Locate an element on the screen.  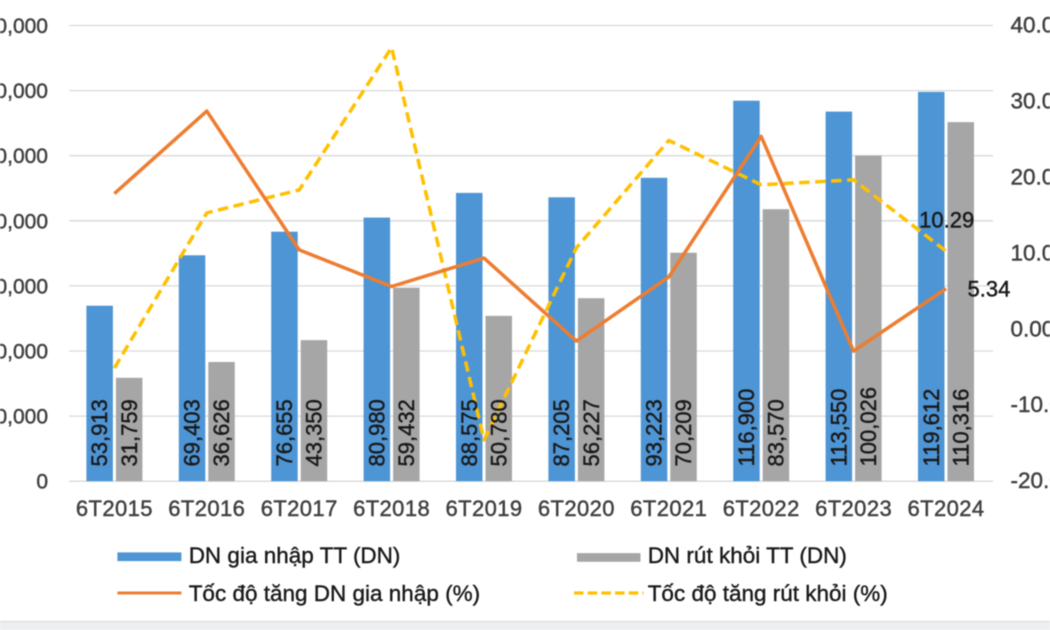
svg-text: 6T2024 is located at coordinates (945, 508).